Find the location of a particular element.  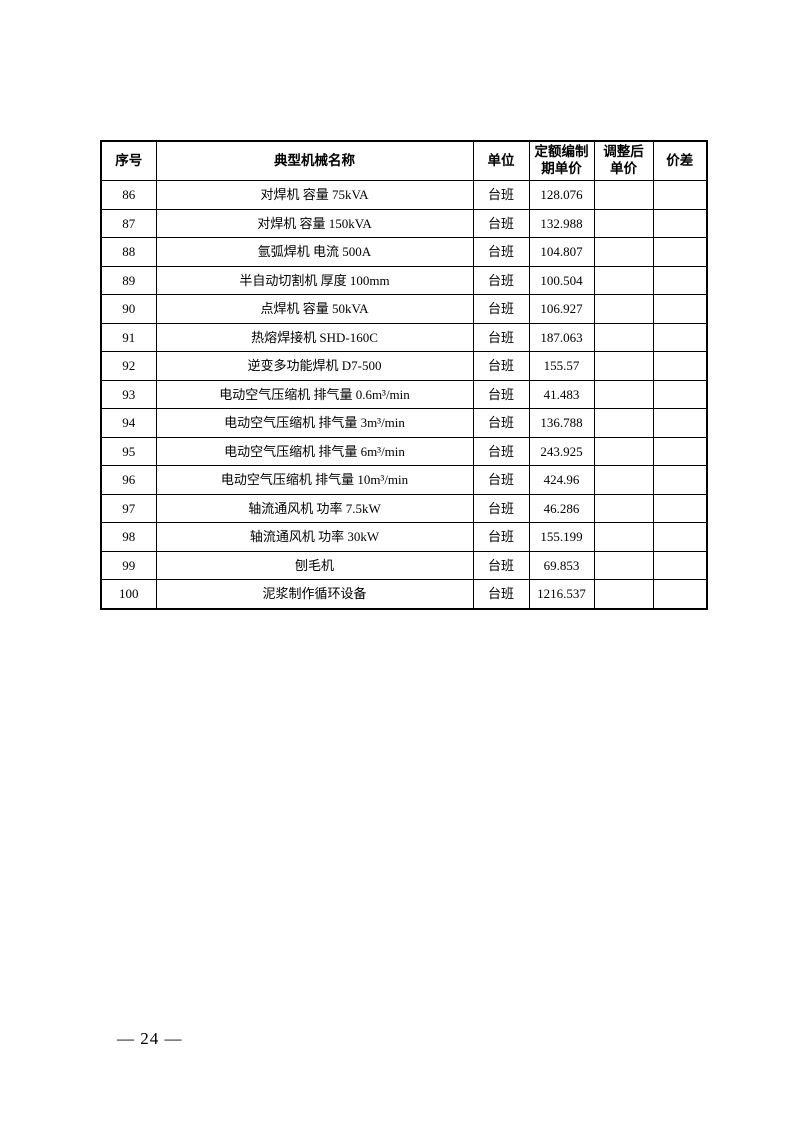

cell-no: 100 is located at coordinates (128, 594).